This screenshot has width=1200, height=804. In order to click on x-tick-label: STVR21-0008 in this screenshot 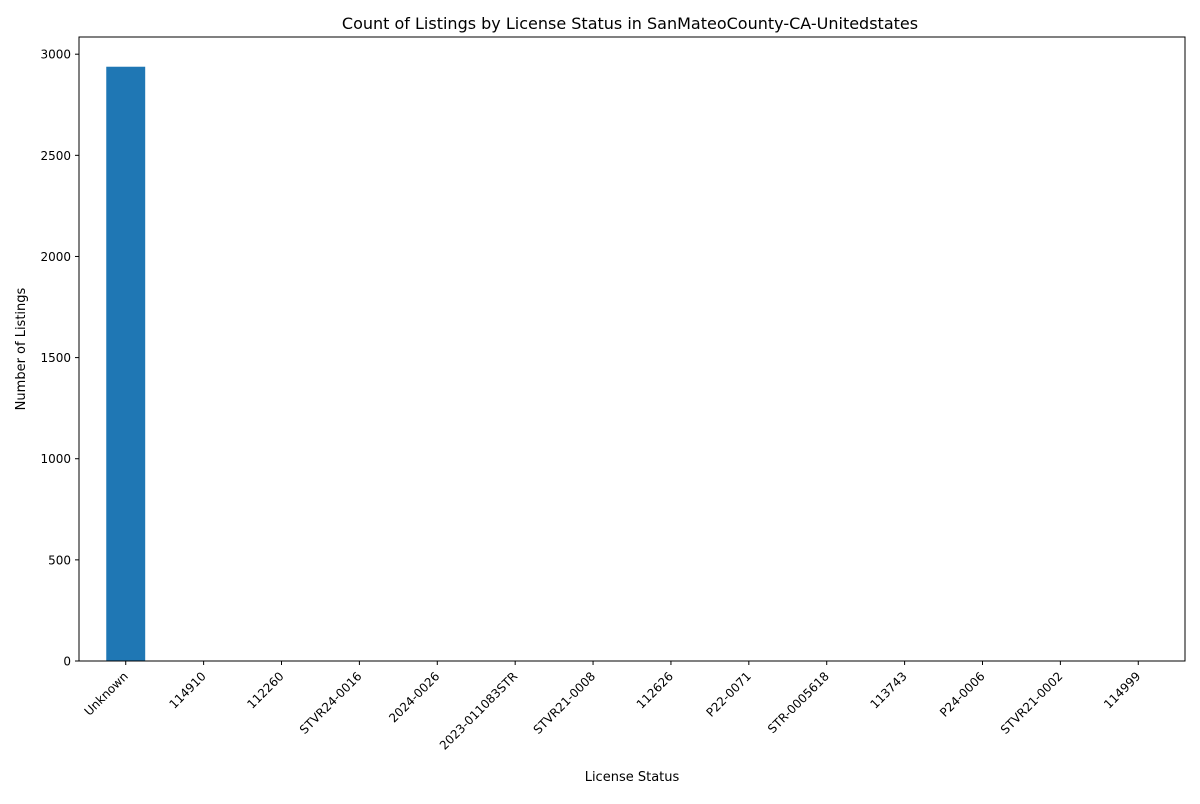, I will do `click(565, 703)`.